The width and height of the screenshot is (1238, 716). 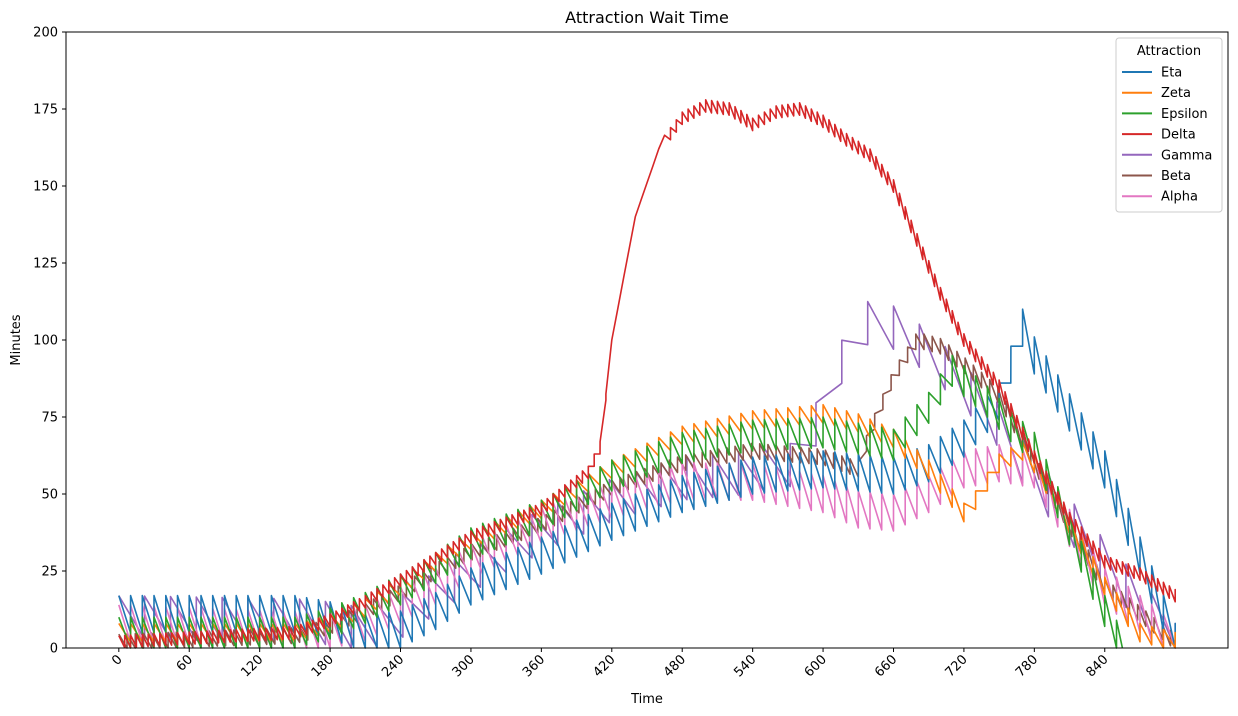 What do you see at coordinates (1184, 114) in the screenshot?
I see `legend-label-epsilon: Epsilon` at bounding box center [1184, 114].